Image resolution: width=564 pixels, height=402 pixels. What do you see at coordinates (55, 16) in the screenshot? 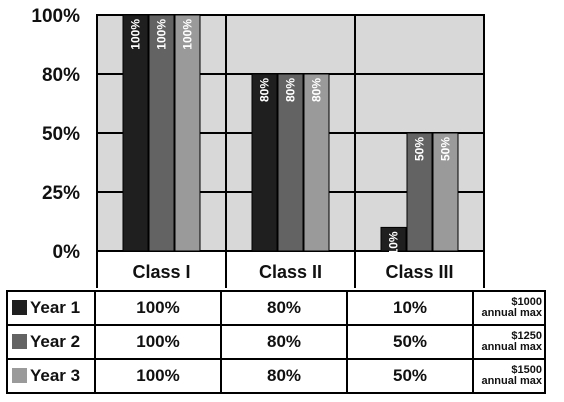
I see `y-tick-label: 100%` at bounding box center [55, 16].